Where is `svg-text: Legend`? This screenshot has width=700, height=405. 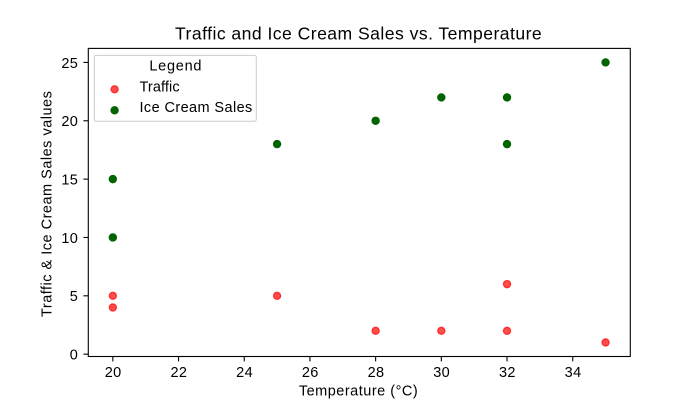 svg-text: Legend is located at coordinates (175, 66).